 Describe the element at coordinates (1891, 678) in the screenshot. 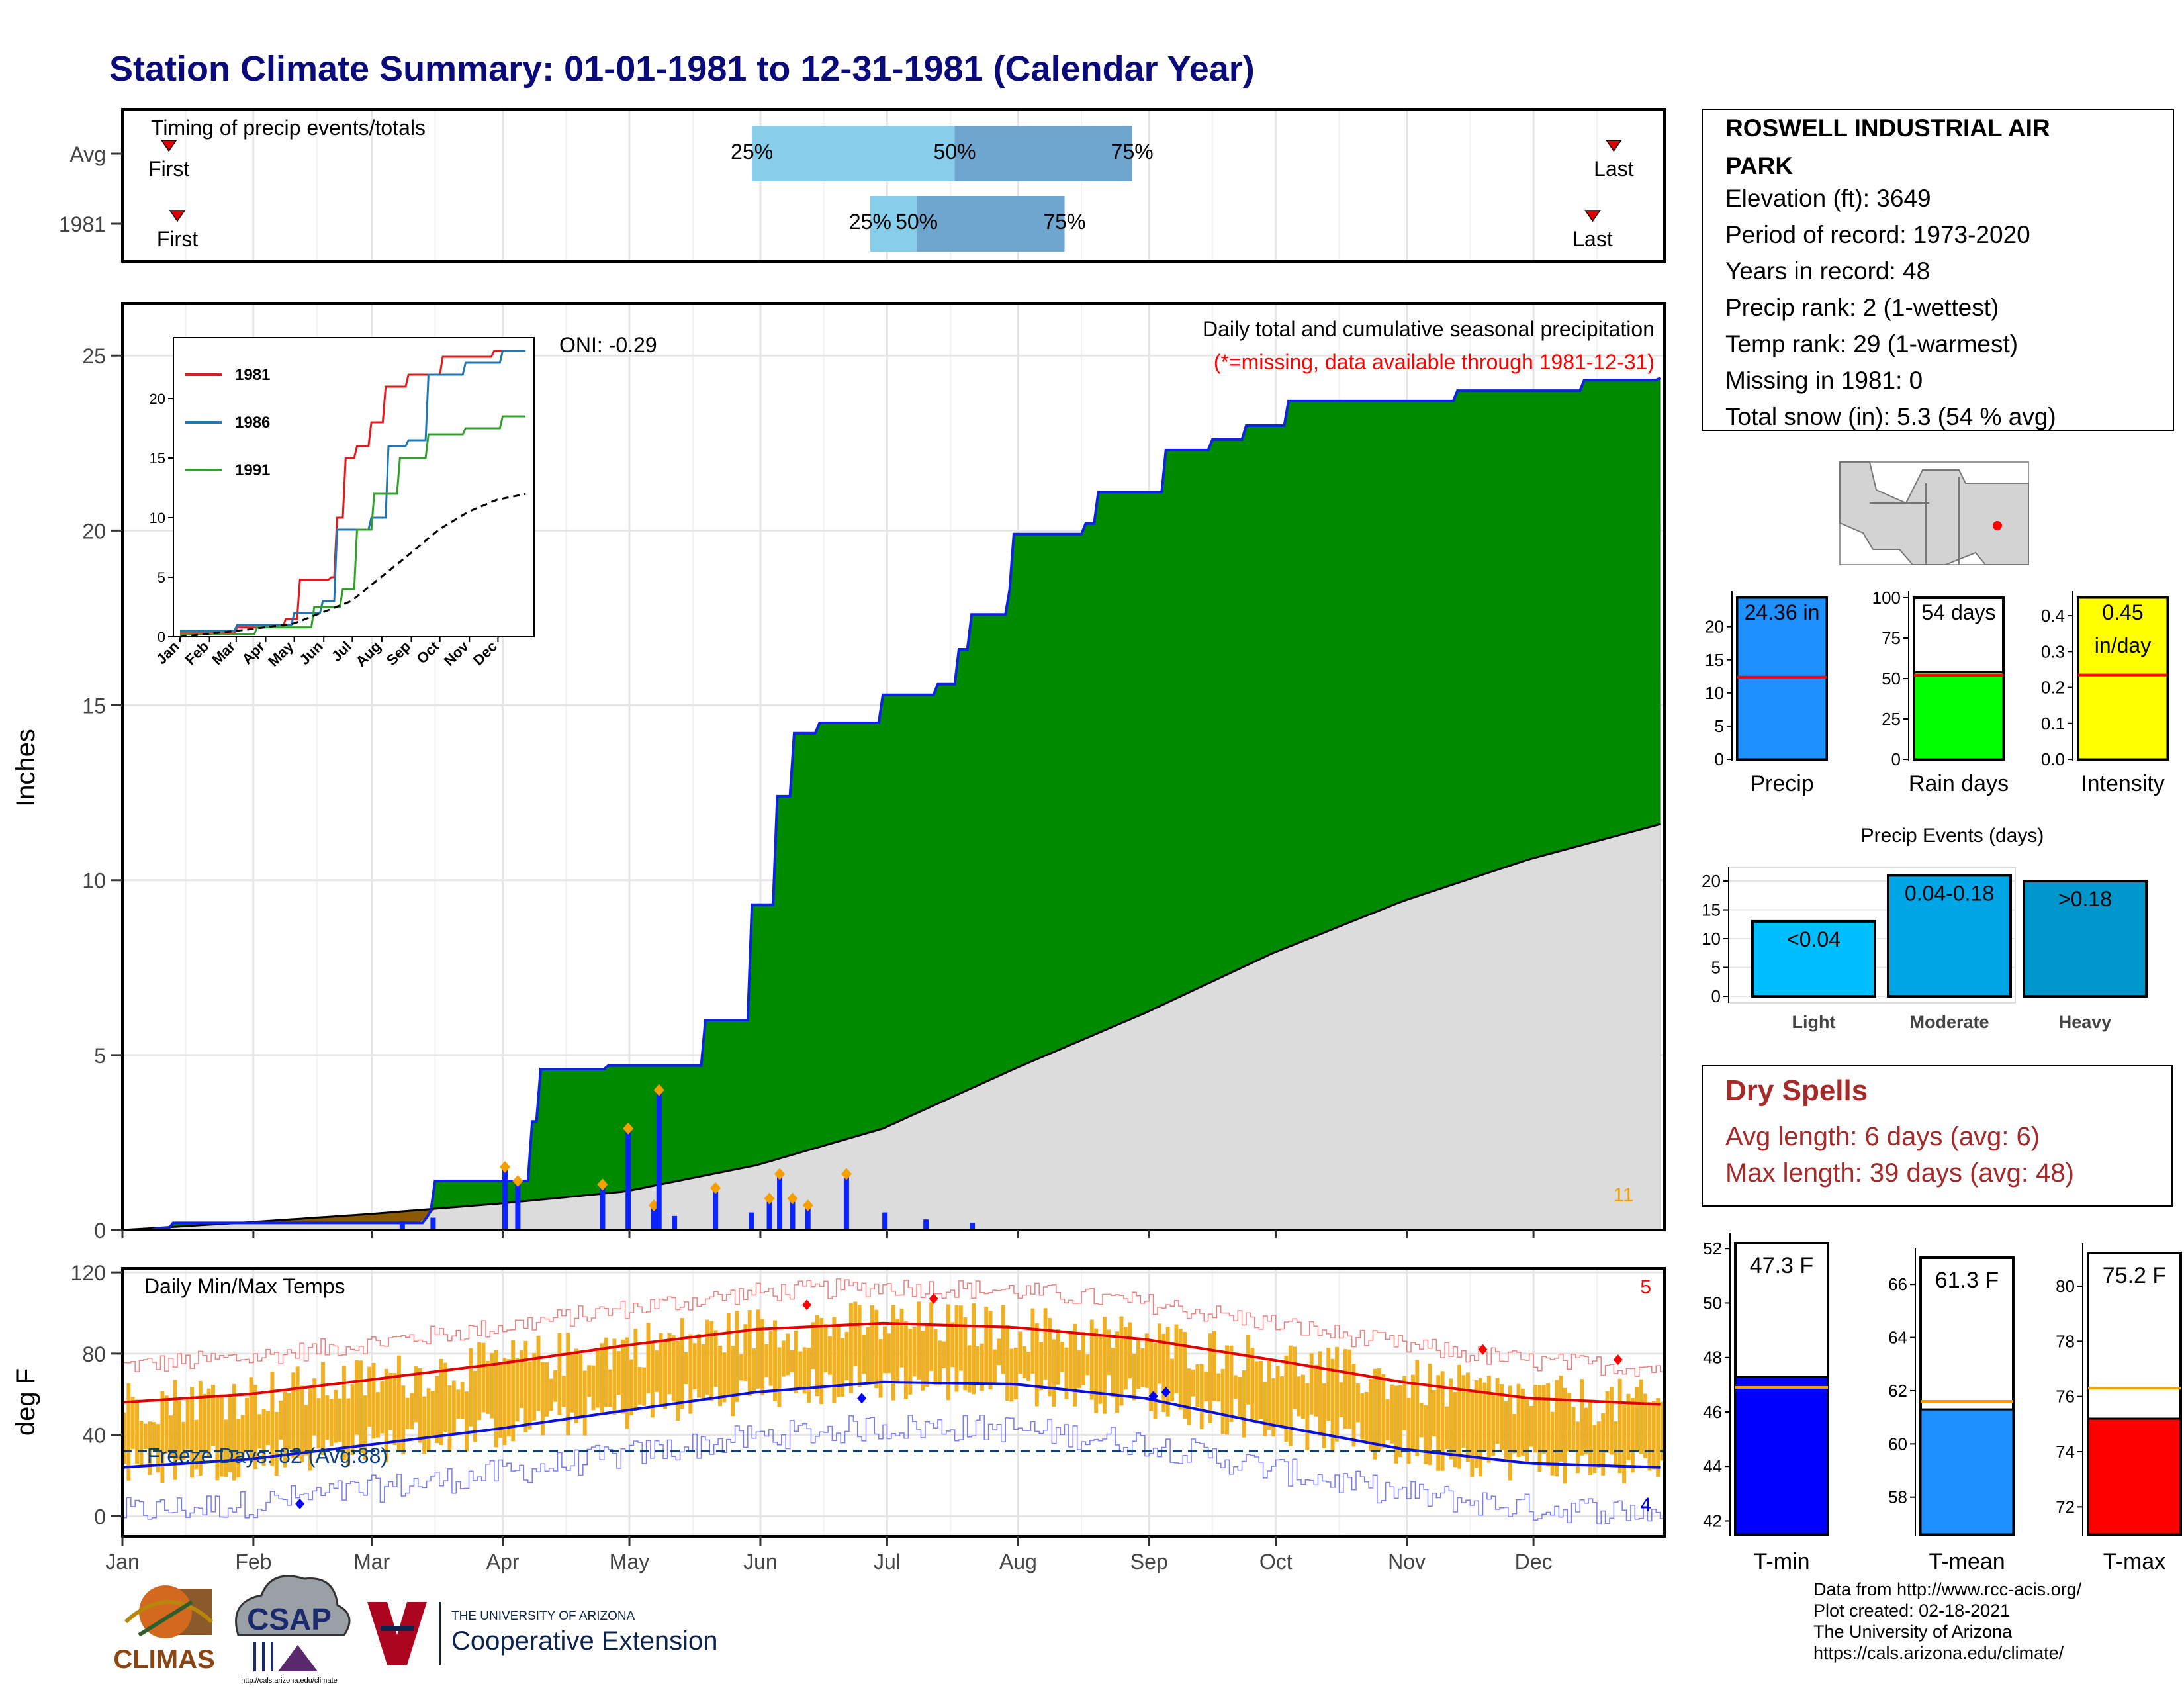

I see `summary-tick-label: 50` at that location.